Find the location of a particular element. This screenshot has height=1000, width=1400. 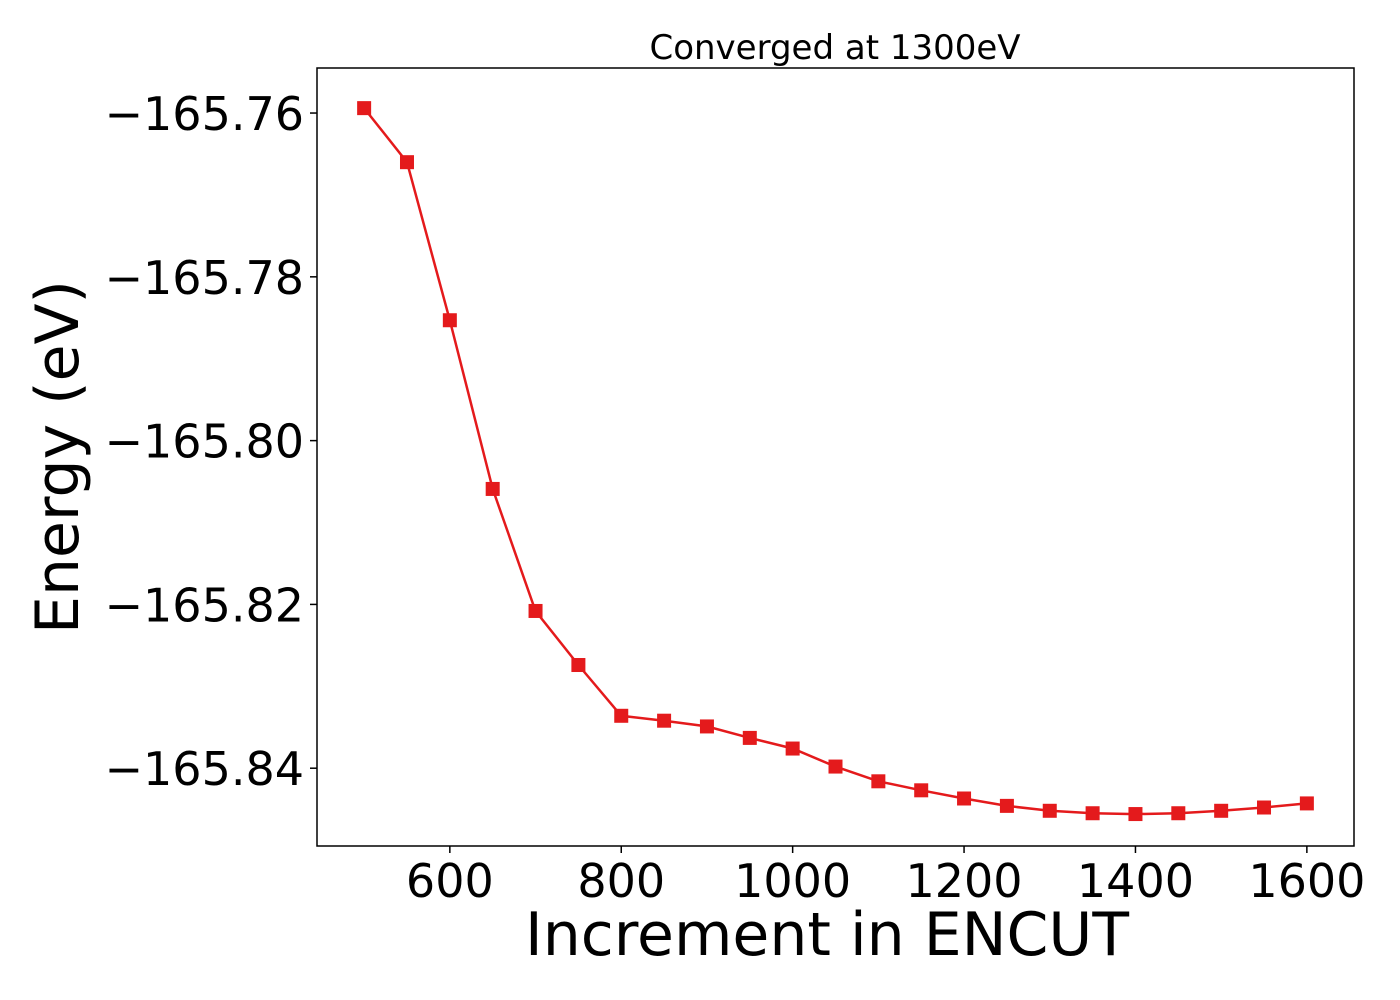

x-tick-label: 1000 is located at coordinates (792, 881).